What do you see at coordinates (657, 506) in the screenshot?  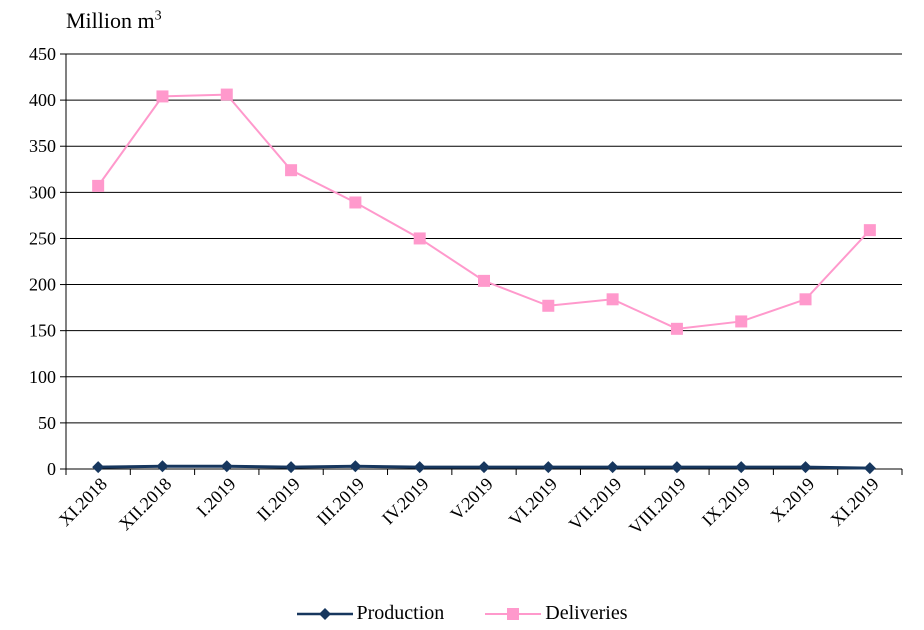 I see `x-tick-label: VIII.2019` at bounding box center [657, 506].